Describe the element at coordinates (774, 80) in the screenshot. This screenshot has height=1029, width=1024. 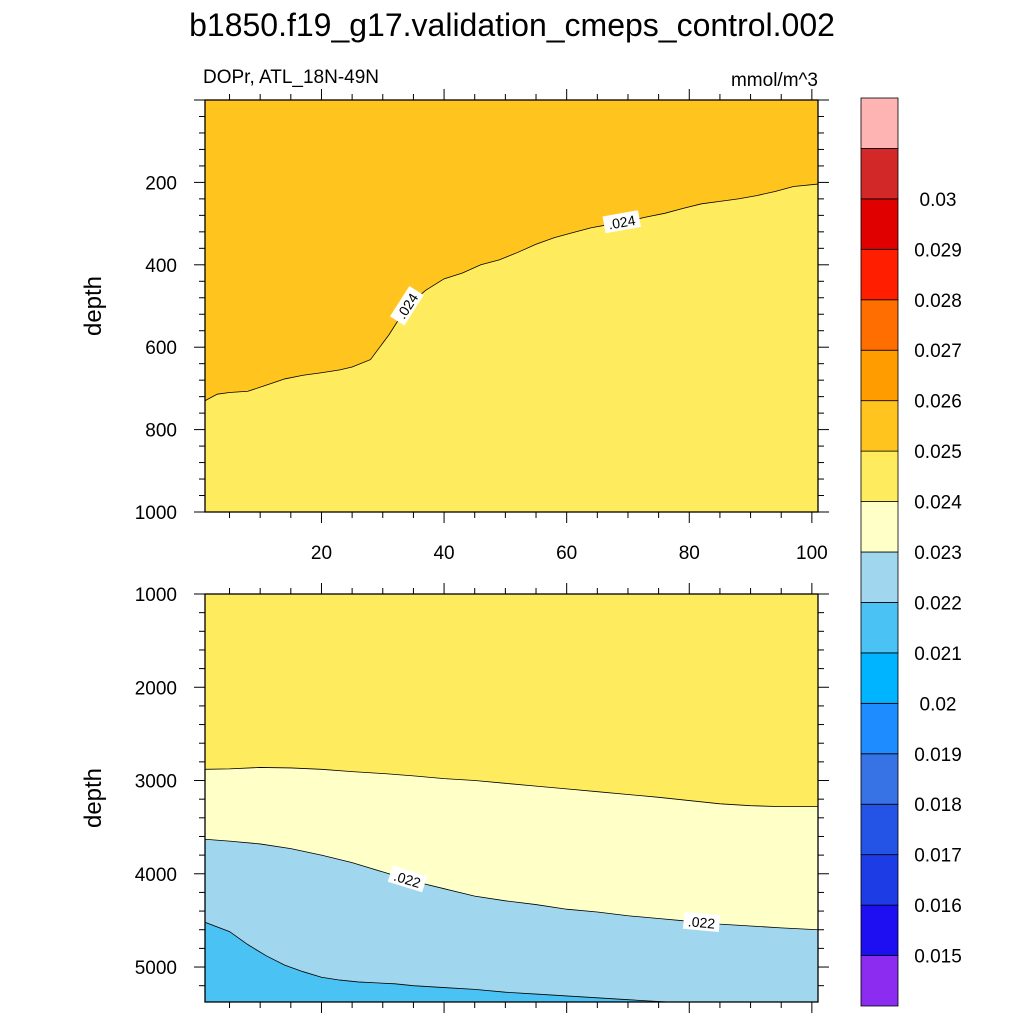
I see `units-label: mmol/m^3` at that location.